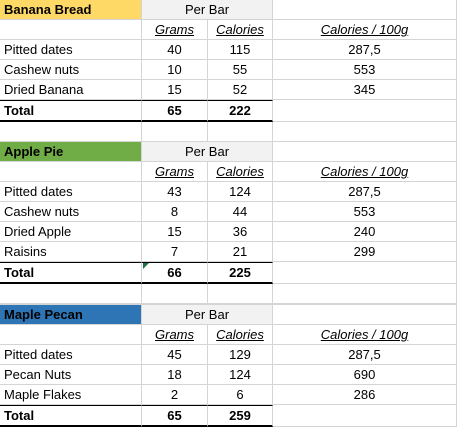  Describe the element at coordinates (240, 252) in the screenshot. I see `calories-cell: 21` at that location.